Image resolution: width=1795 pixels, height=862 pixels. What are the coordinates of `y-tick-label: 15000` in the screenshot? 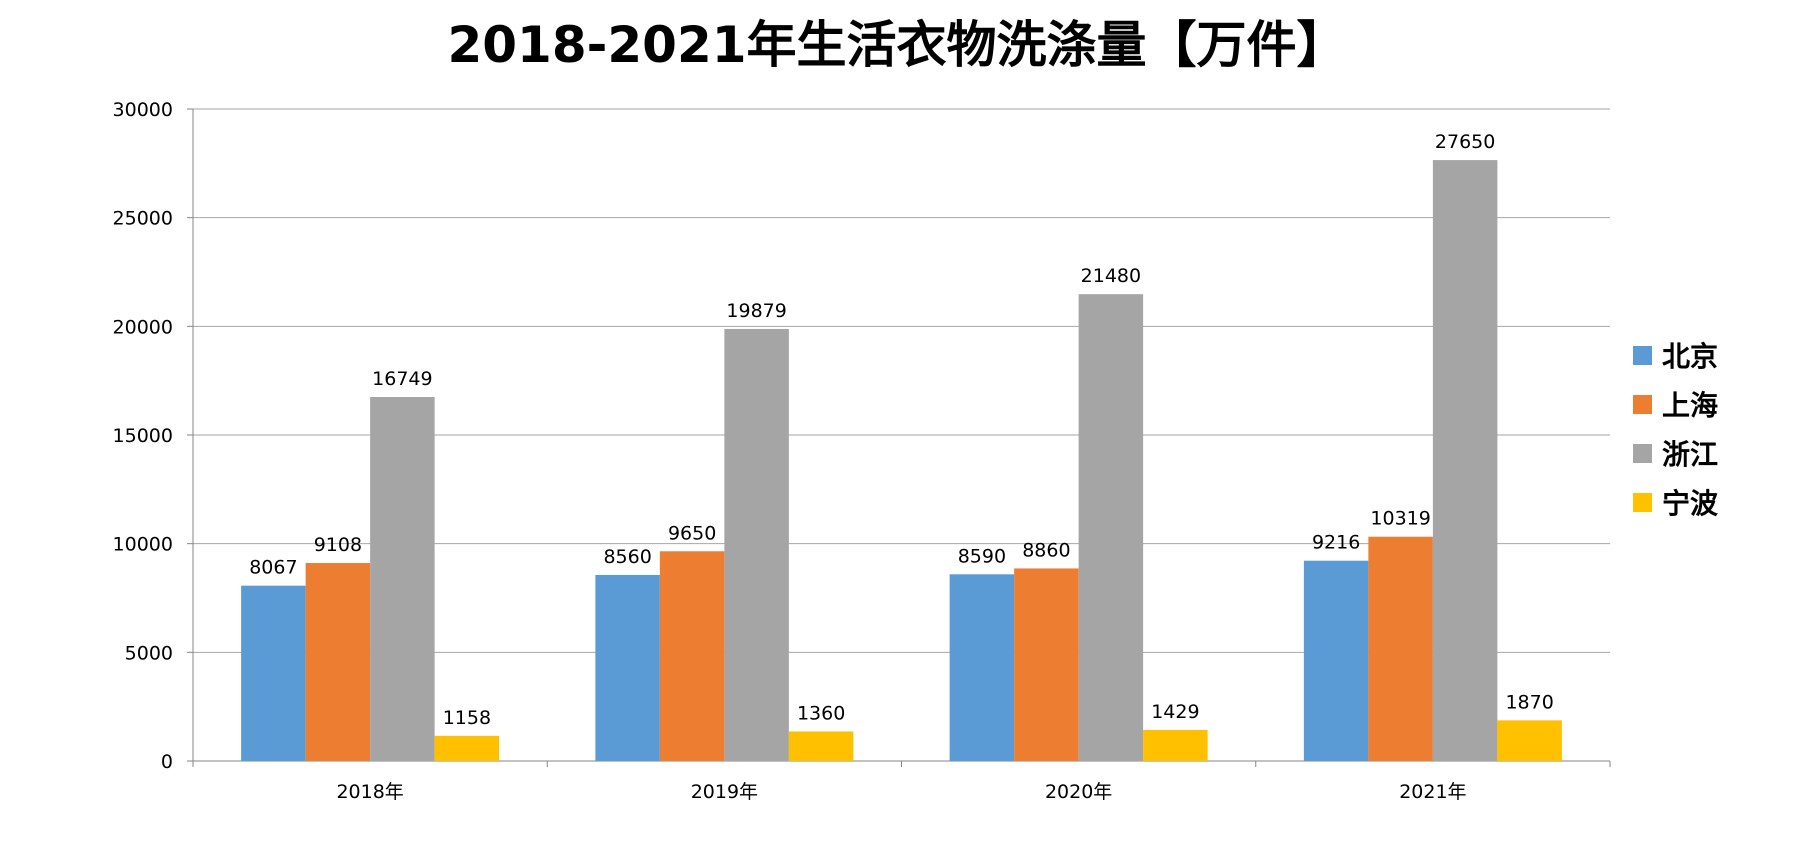 It's located at (143, 436).